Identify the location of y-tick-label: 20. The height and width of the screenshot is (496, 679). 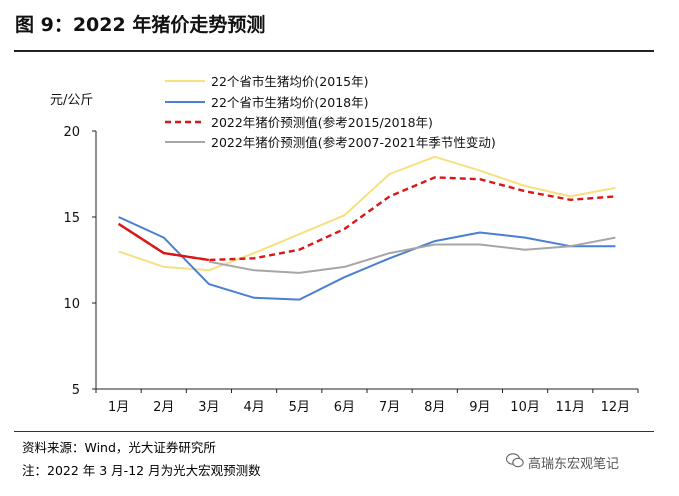
(71, 132).